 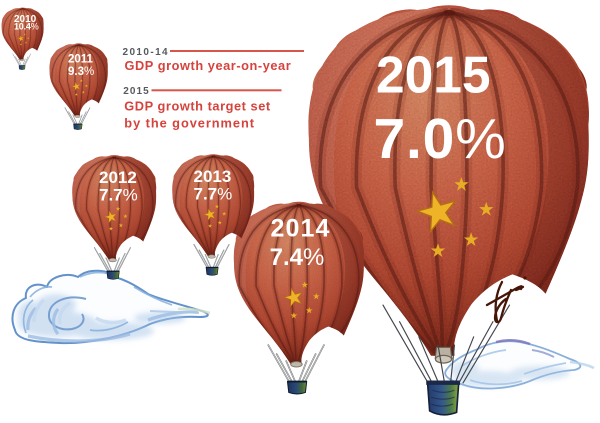 What do you see at coordinates (301, 229) in the screenshot?
I see `svg-text: 2014` at bounding box center [301, 229].